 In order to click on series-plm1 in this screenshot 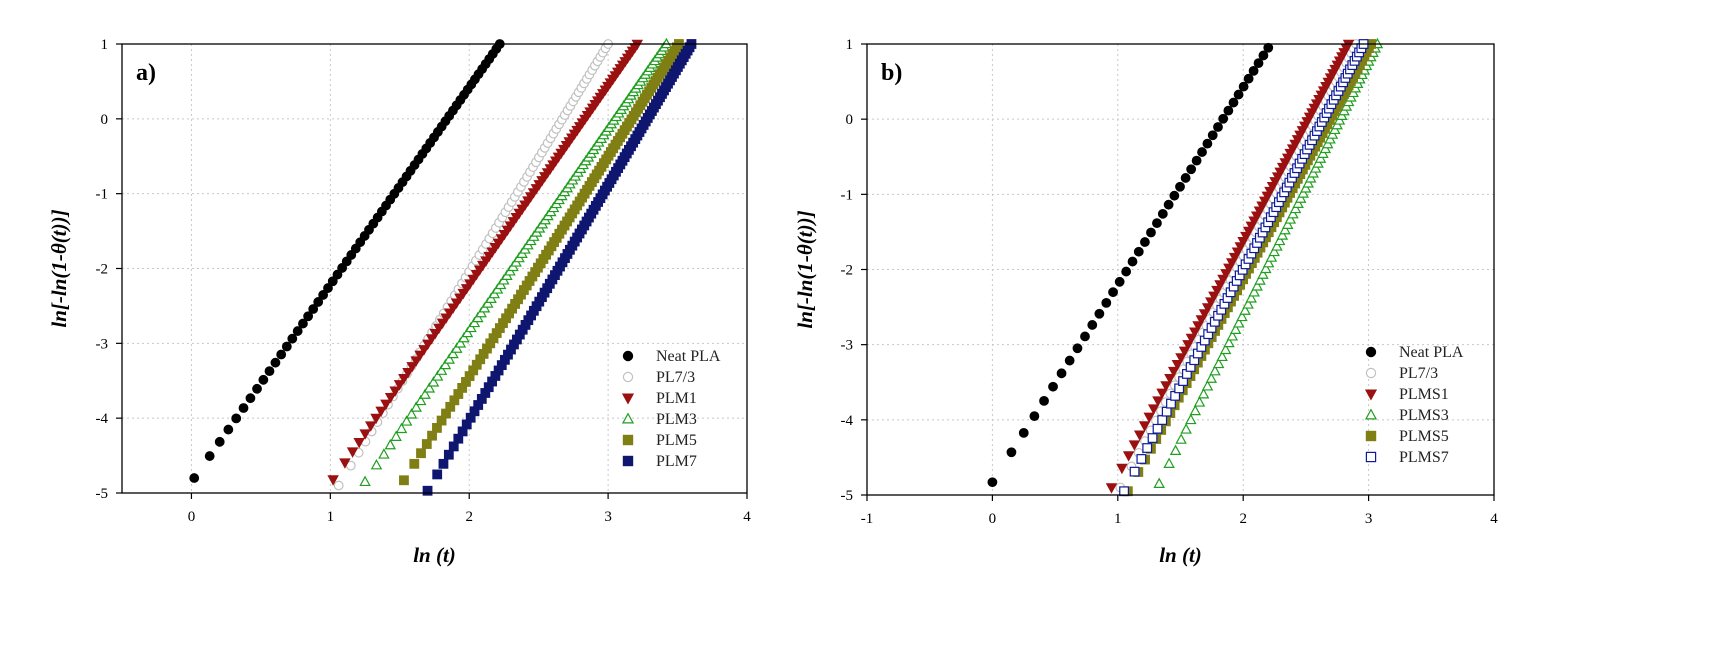, I will do `click(485, 262)`.